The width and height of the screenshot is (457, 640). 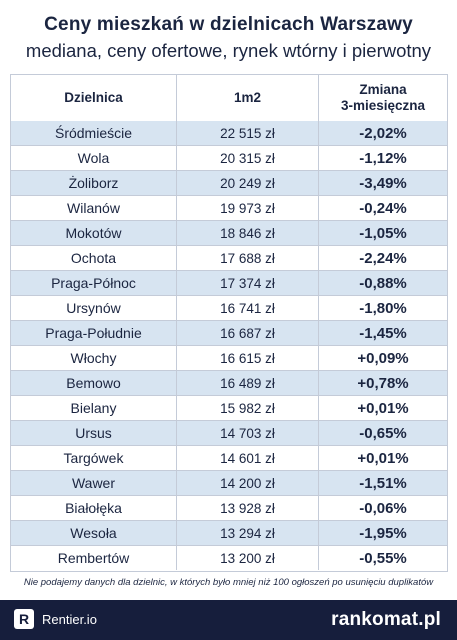 I want to click on table-row: Białołęka 13 928 zł -0,06%, so click(x=229, y=508).